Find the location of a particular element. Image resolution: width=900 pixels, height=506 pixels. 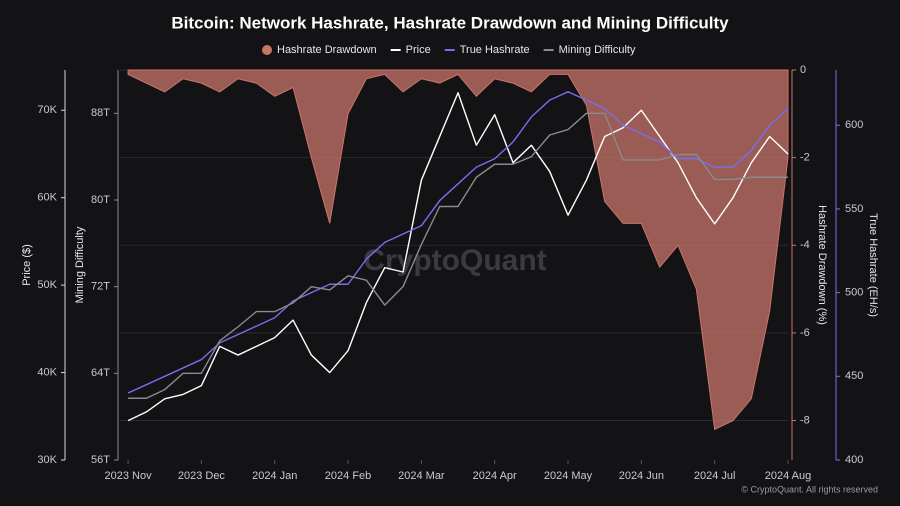

y-tick-label: 50K is located at coordinates (47, 285).